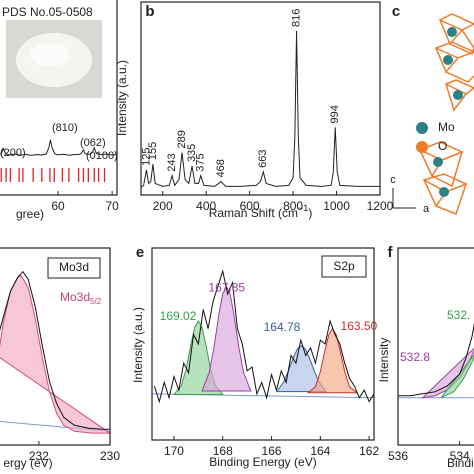 This screenshot has height=474, width=474. I want to click on x-tick-label: 70, so click(112, 206).